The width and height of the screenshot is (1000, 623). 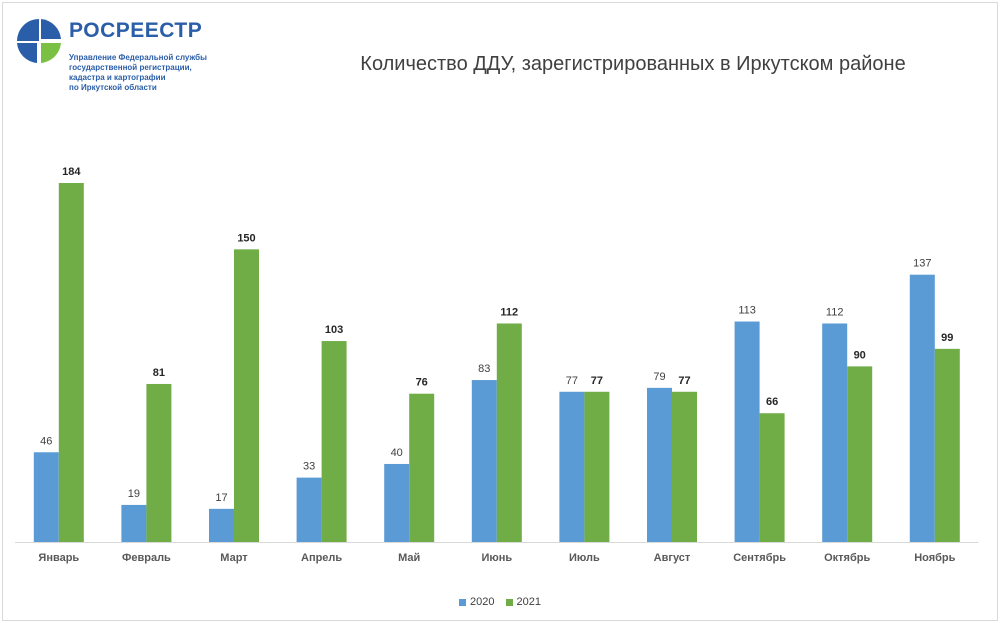 I want to click on data-label-2021: 81, so click(x=159, y=373).